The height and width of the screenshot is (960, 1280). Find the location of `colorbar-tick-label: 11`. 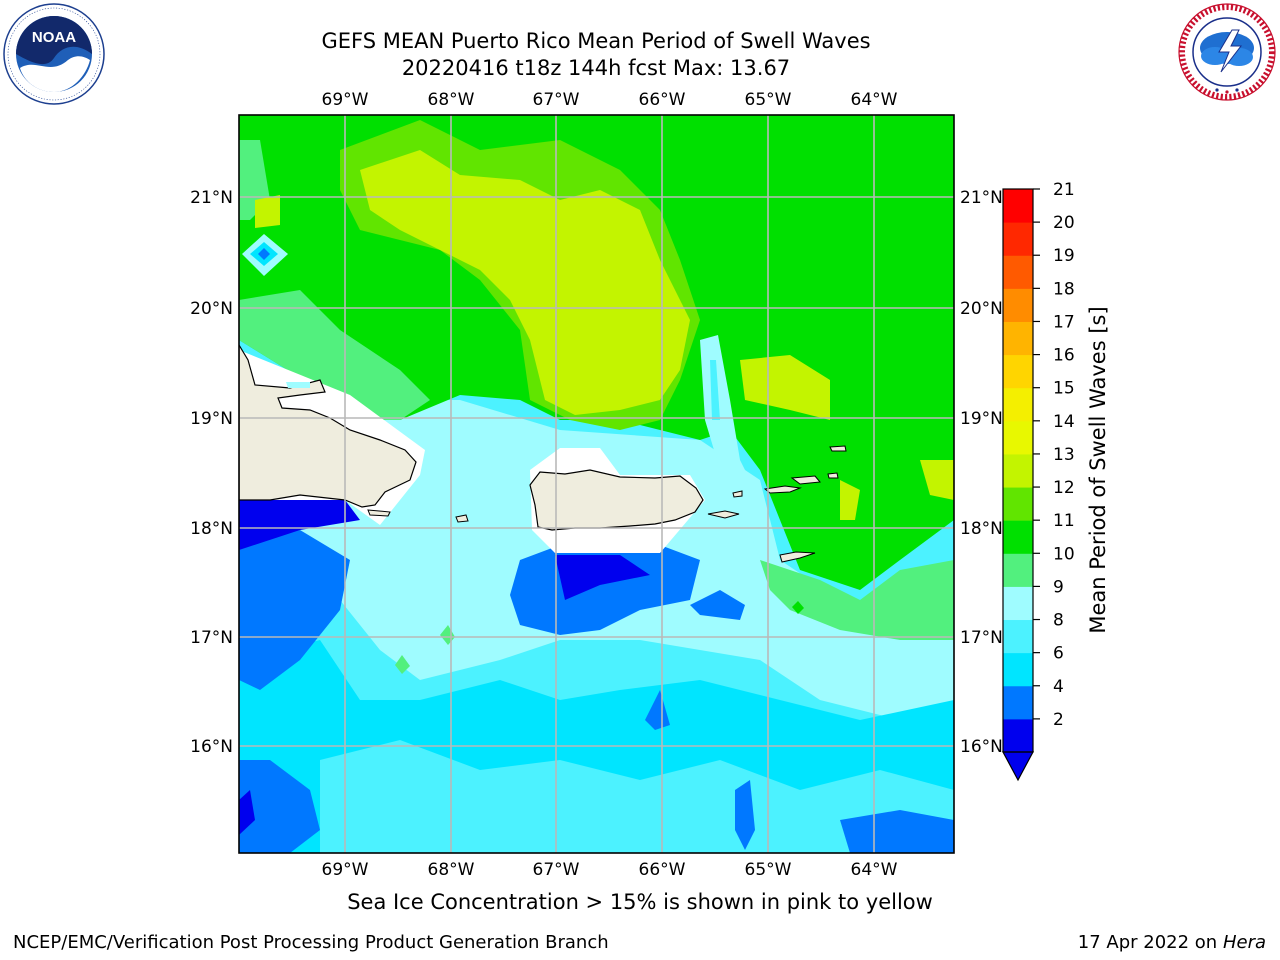

colorbar-tick-label: 11 is located at coordinates (1064, 521).